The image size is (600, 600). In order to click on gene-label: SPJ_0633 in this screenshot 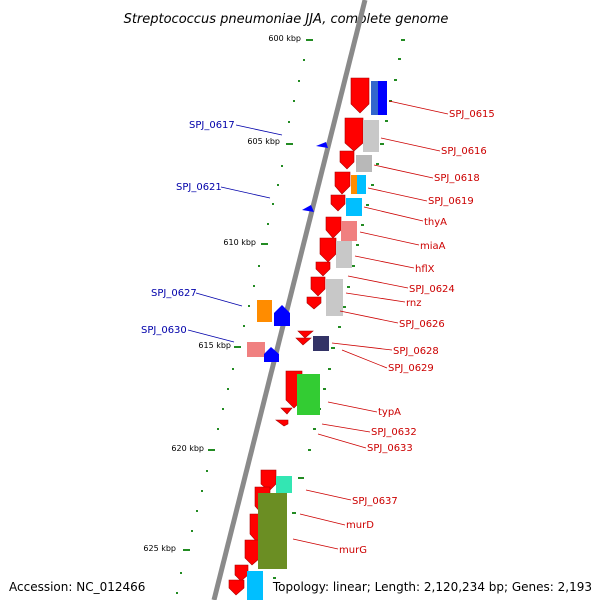, I will do `click(390, 448)`.